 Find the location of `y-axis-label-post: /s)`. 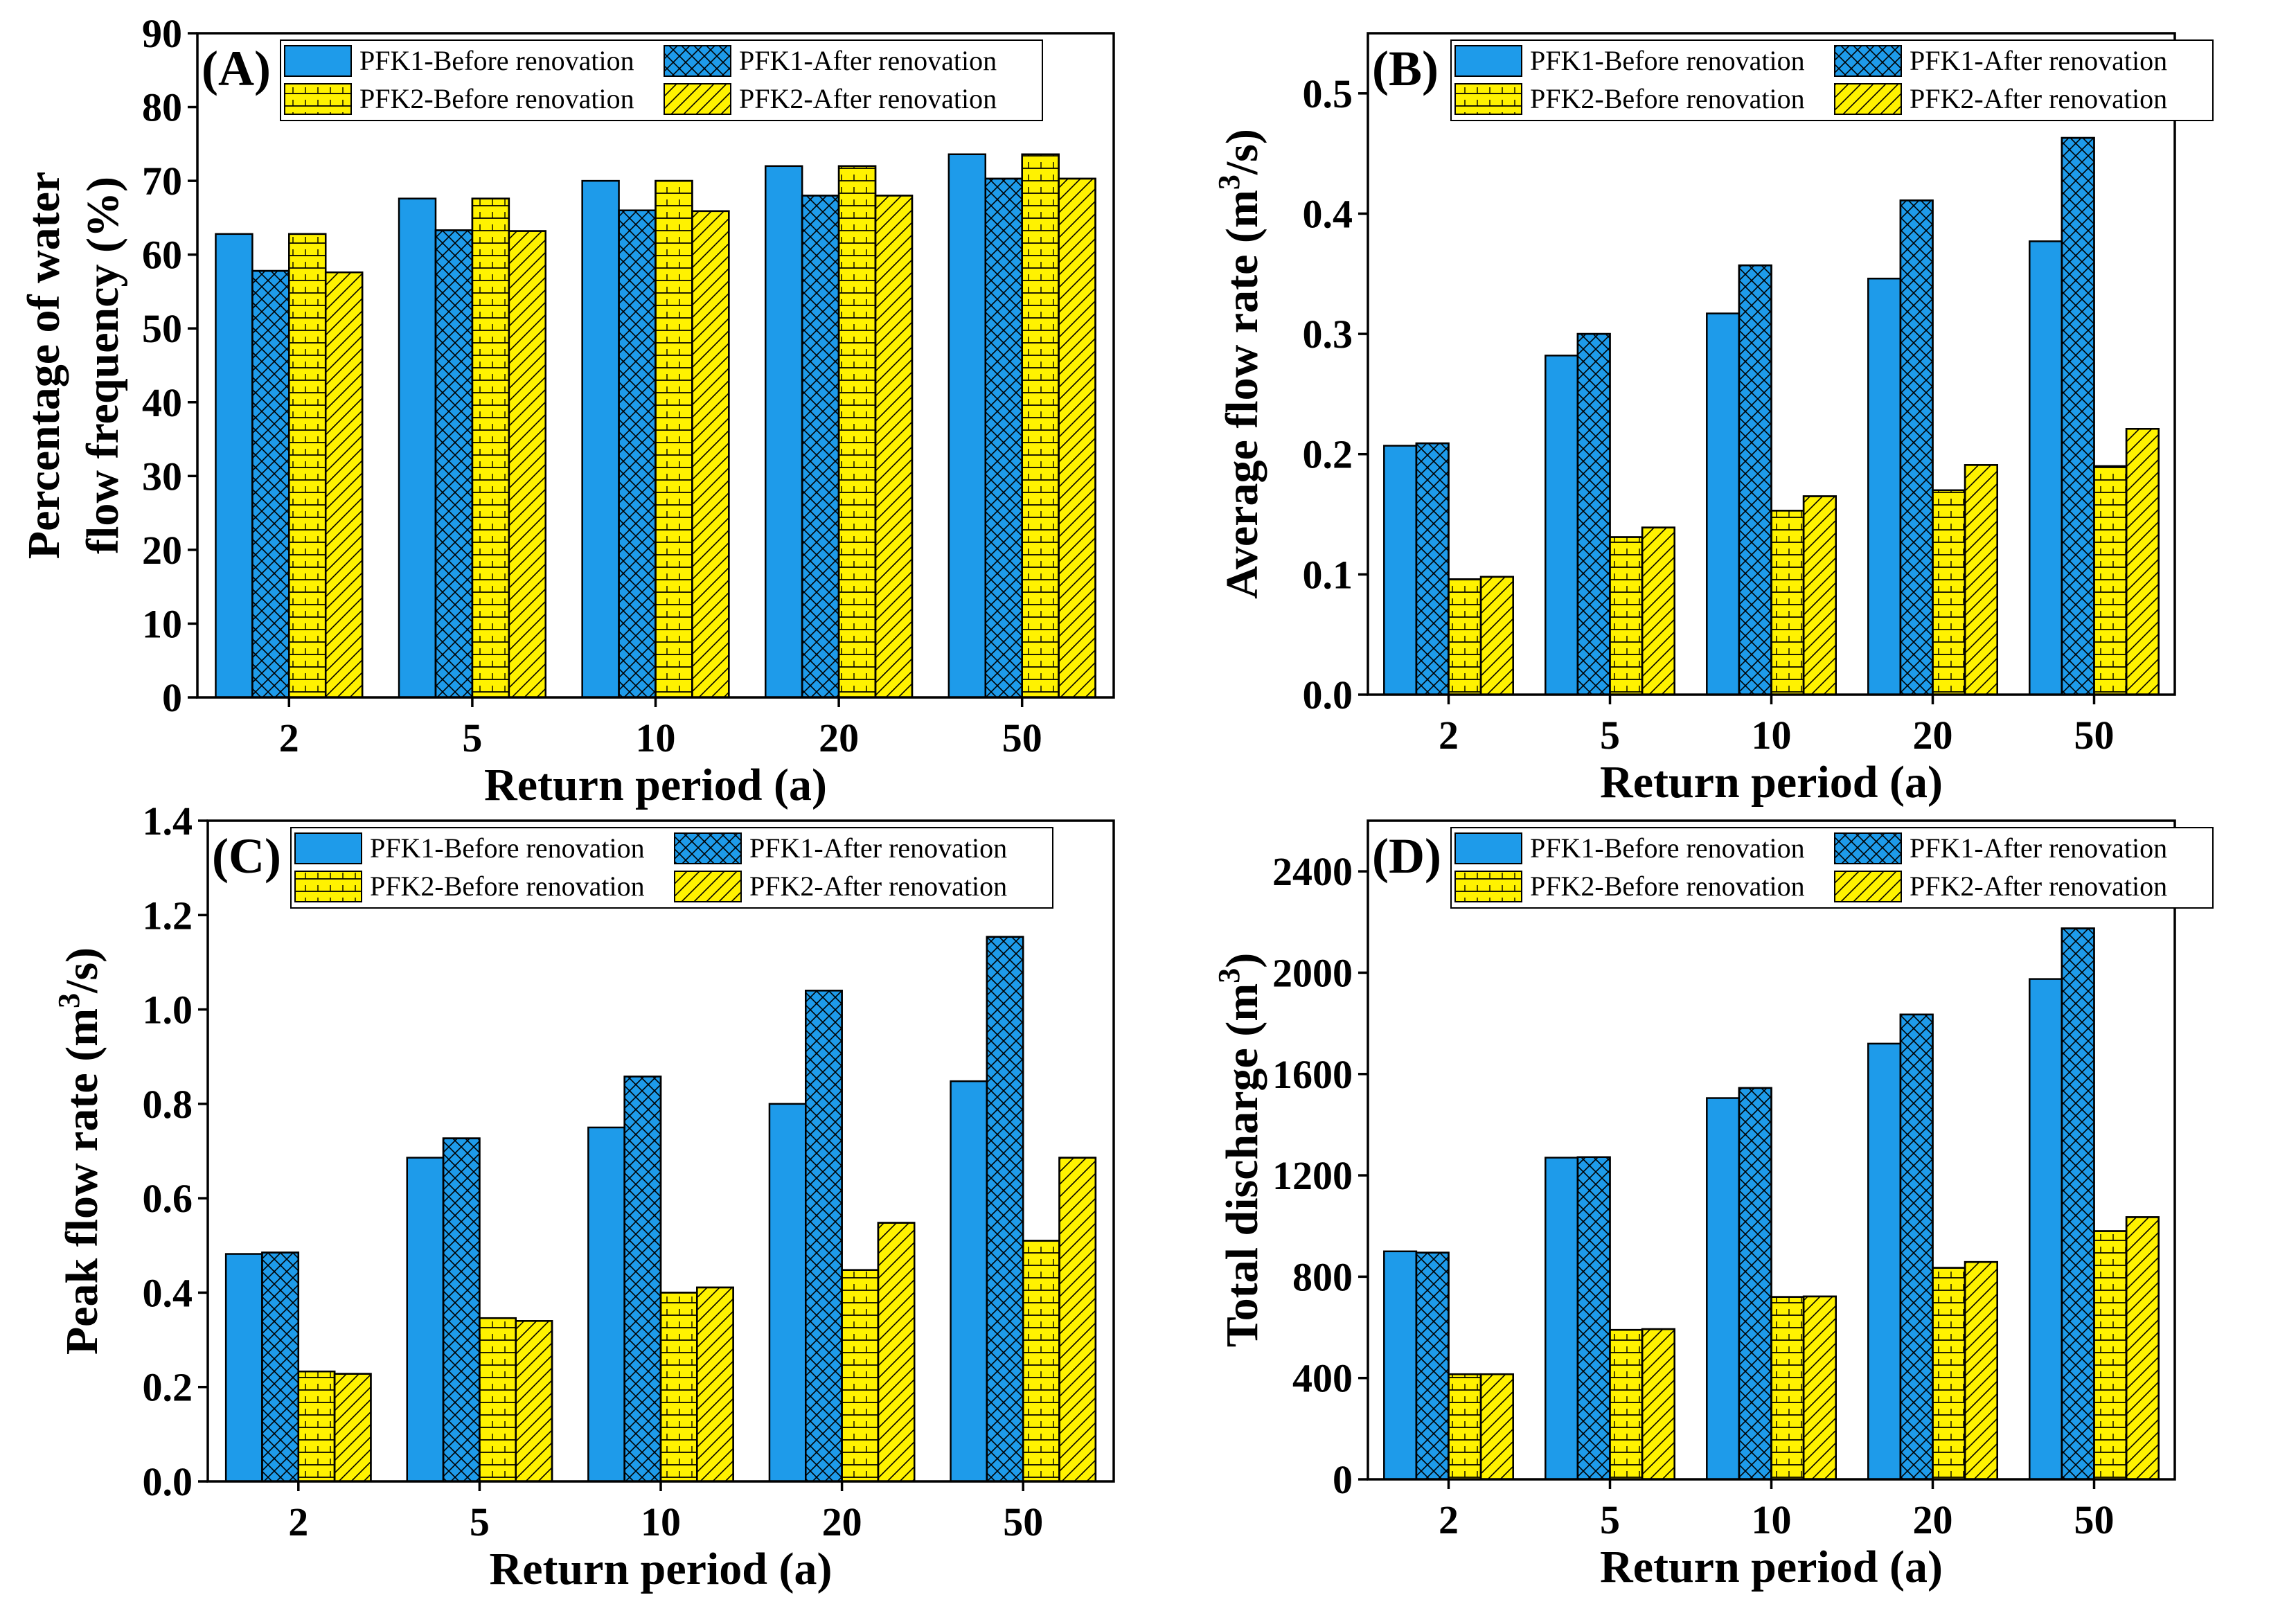

y-axis-label-post: /s) is located at coordinates (82, 971).